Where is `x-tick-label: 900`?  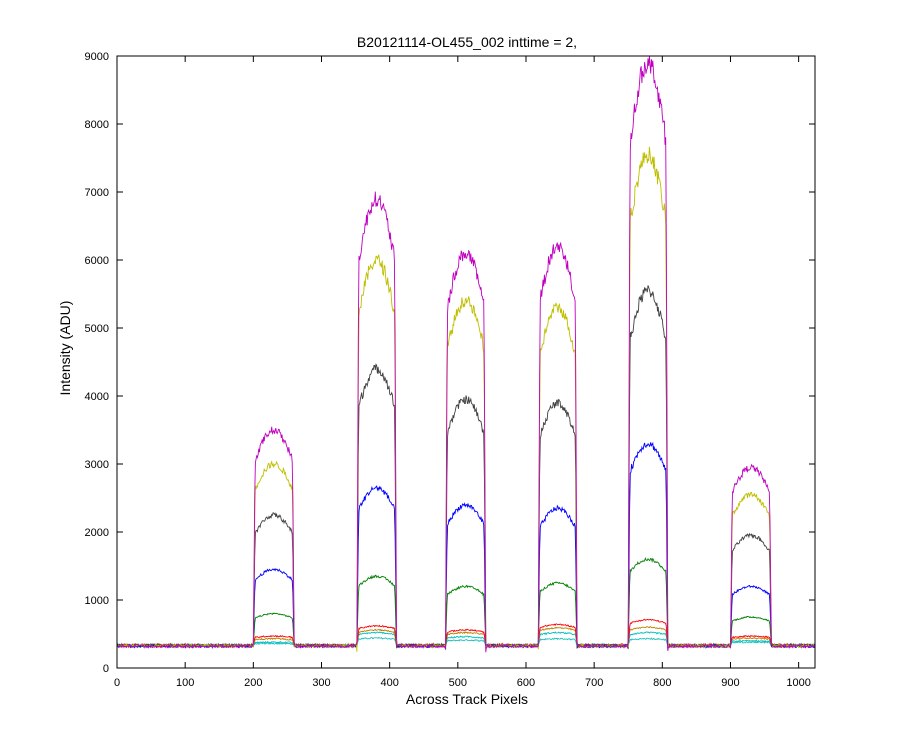
x-tick-label: 900 is located at coordinates (730, 683).